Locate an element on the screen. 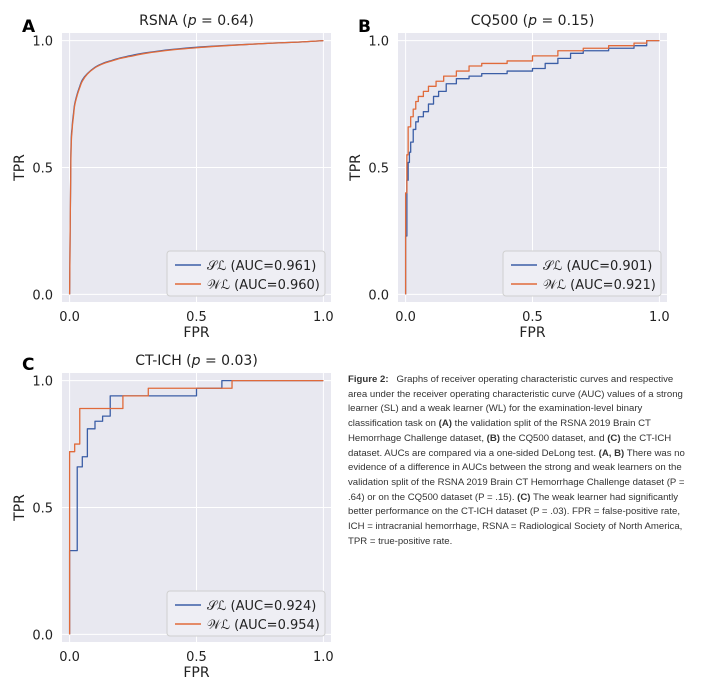 Image resolution: width=711 pixels, height=694 pixels. chart-title: RSNA (p = 0.64) is located at coordinates (196, 21).